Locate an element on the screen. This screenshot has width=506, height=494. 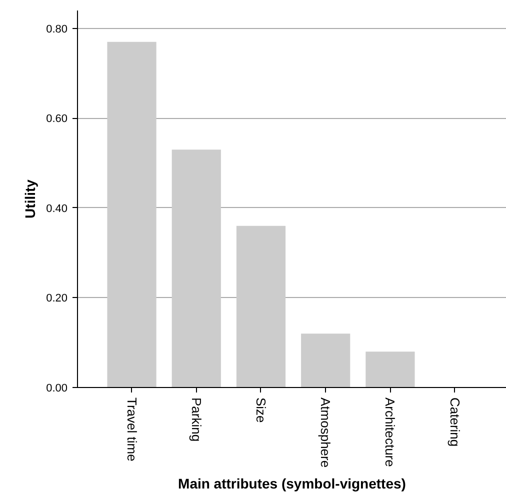
x-tick-label: Parking is located at coordinates (196, 420).